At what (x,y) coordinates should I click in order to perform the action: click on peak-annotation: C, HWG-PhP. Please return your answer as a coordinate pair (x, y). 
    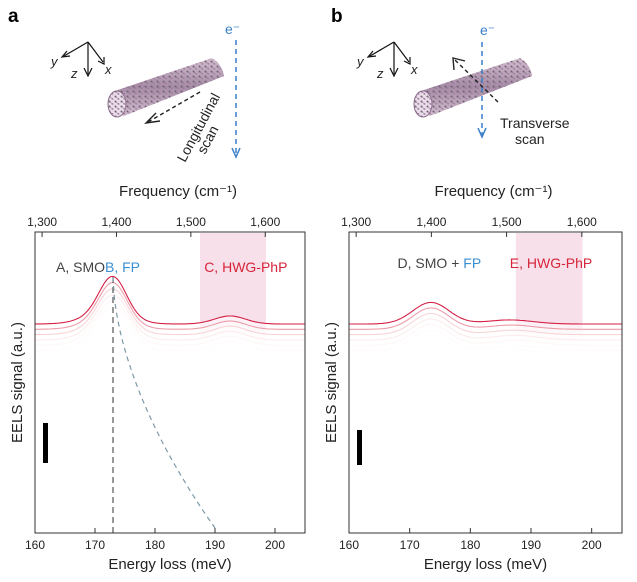
    Looking at the image, I should click on (245, 267).